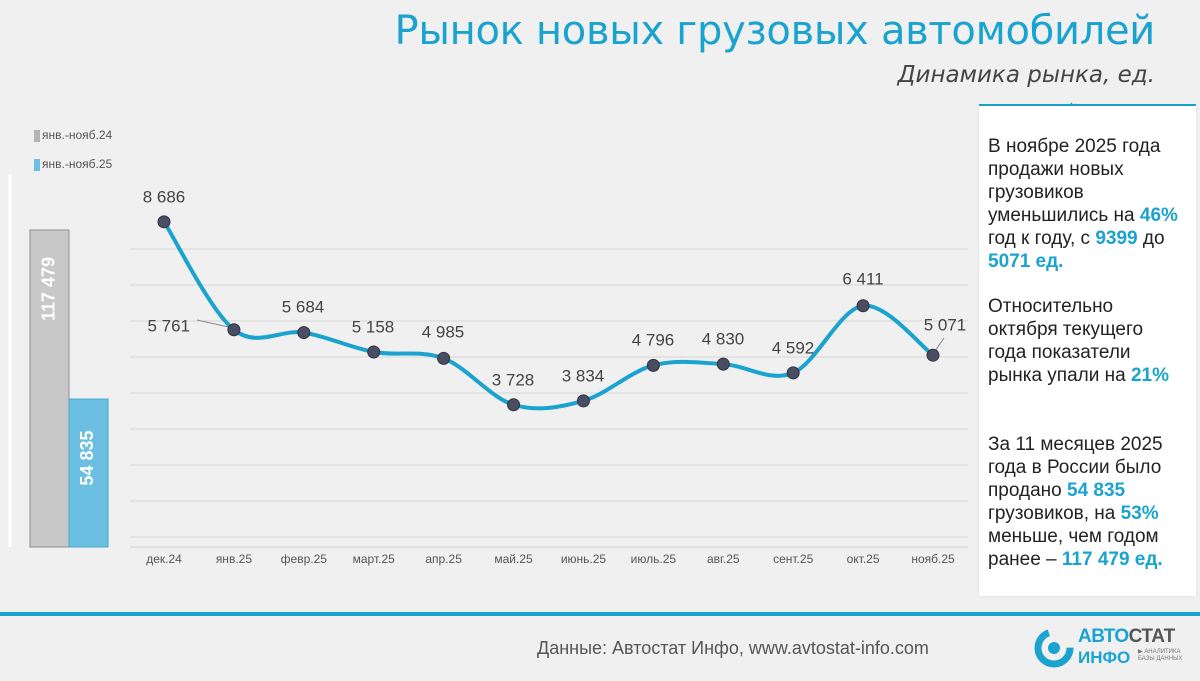  What do you see at coordinates (653, 339) in the screenshot?
I see `data-label: 4 796` at bounding box center [653, 339].